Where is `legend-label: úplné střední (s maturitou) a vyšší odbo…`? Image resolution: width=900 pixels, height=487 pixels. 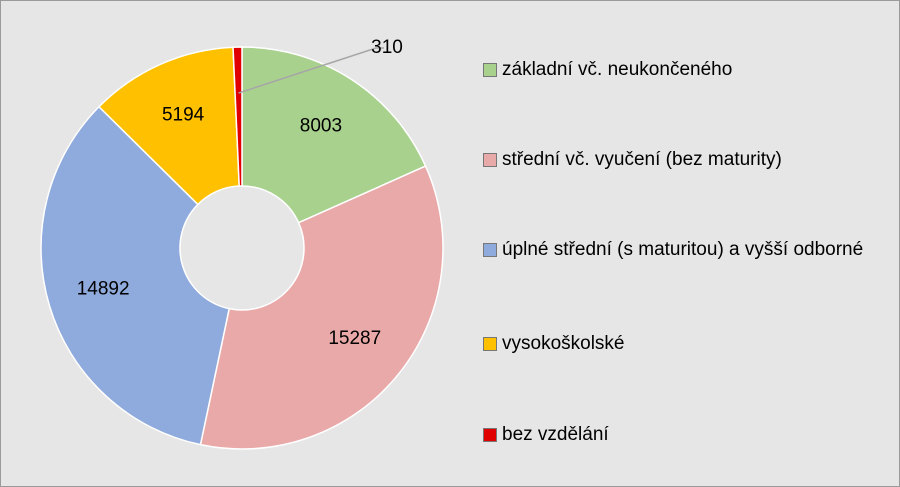 legend-label: úplné střední (s maturitou) a vyšší odbo… is located at coordinates (683, 249).